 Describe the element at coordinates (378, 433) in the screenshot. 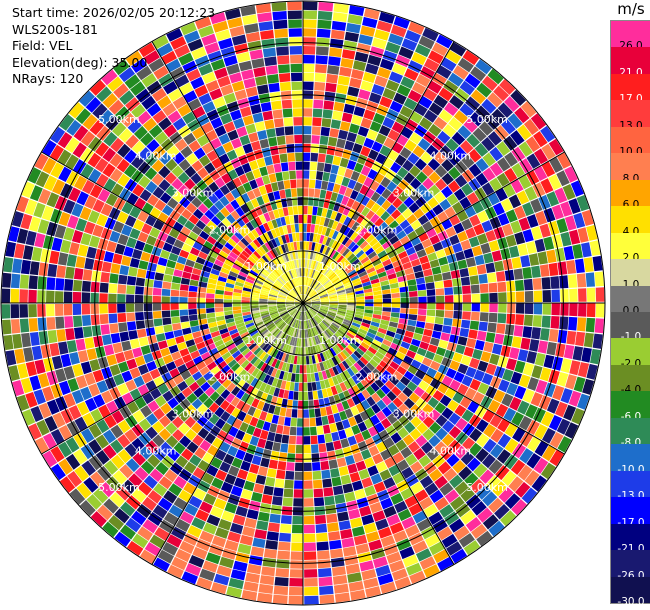

I see `azimuth-spoke` at that location.